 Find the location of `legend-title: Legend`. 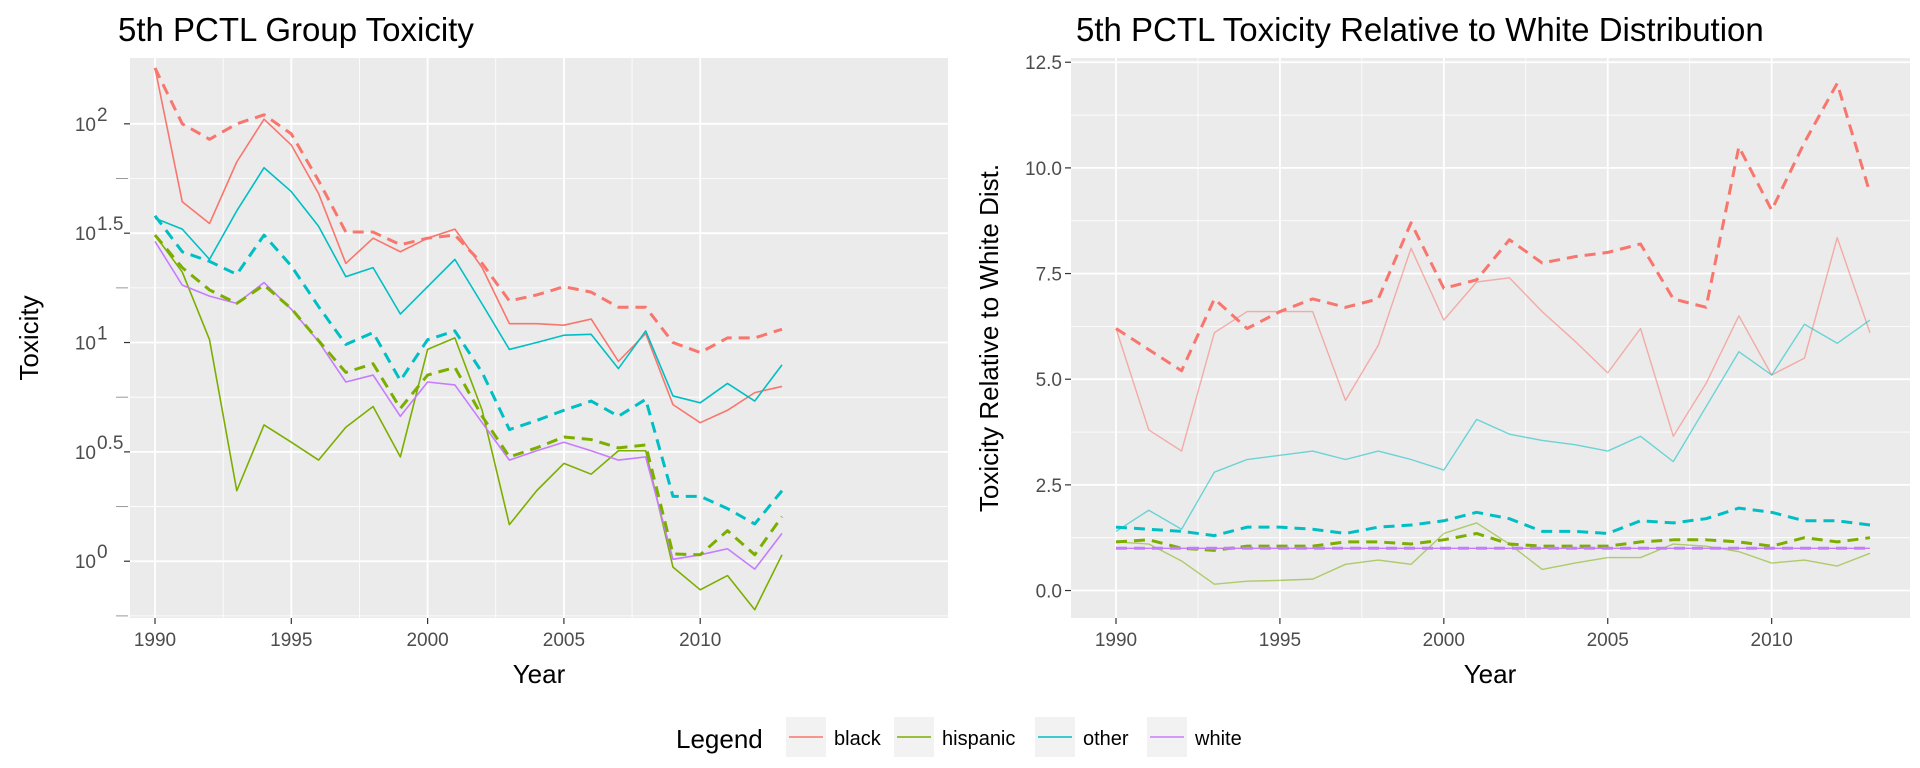

legend-title: Legend is located at coordinates (719, 739).